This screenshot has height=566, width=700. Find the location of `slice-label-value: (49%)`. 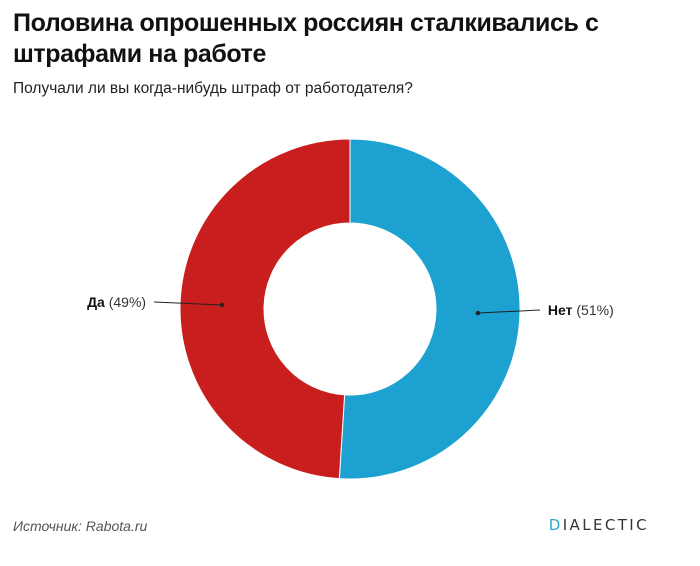

slice-label-value: (49%) is located at coordinates (125, 302).